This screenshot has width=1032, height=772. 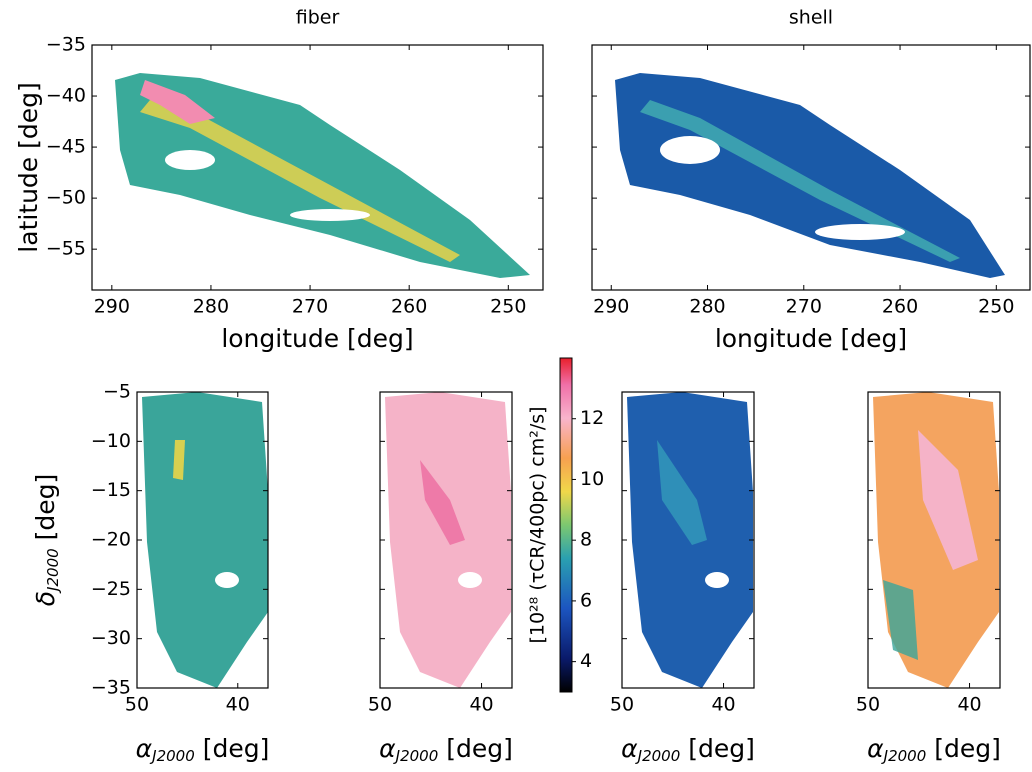 I want to click on axis-label: δJ2000 [deg], so click(x=46, y=540).